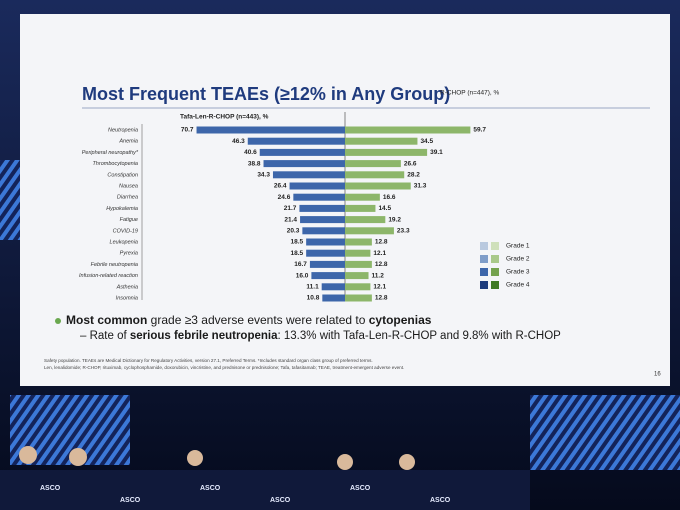 The height and width of the screenshot is (510, 680). I want to click on category-label: Febrile neutropenia, so click(114, 265).